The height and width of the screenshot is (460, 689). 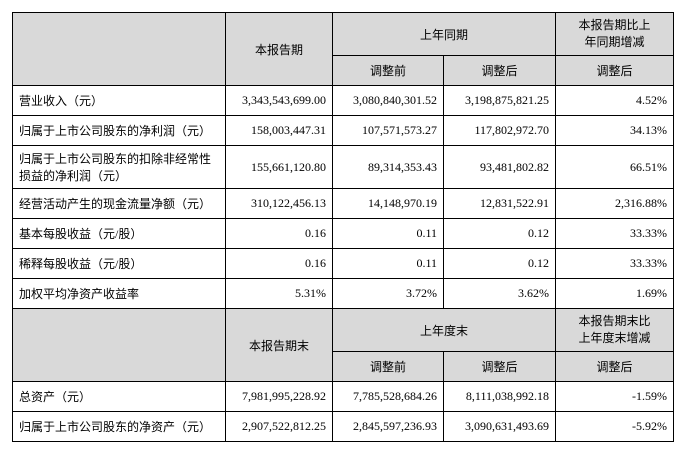 I want to click on value-cell: 3,080,840,301.52, so click(x=388, y=100).